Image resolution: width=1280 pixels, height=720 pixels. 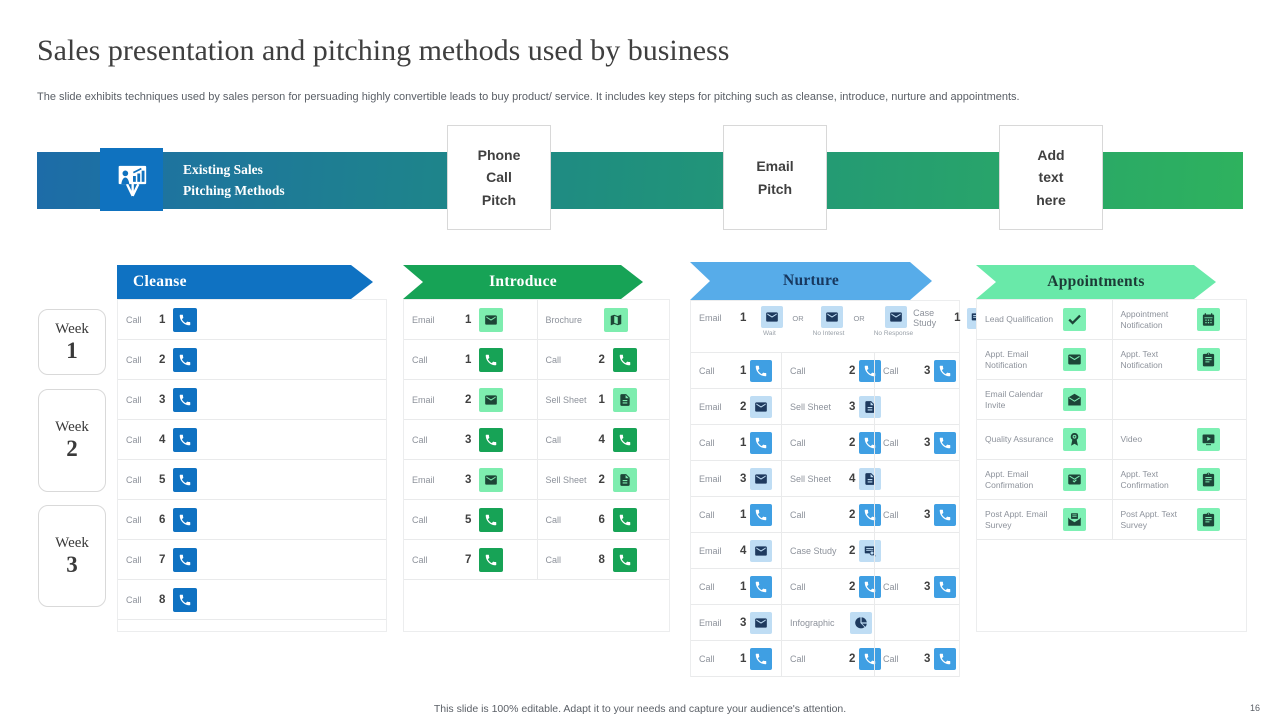 I want to click on cell-label: Case Study, so click(x=813, y=550).